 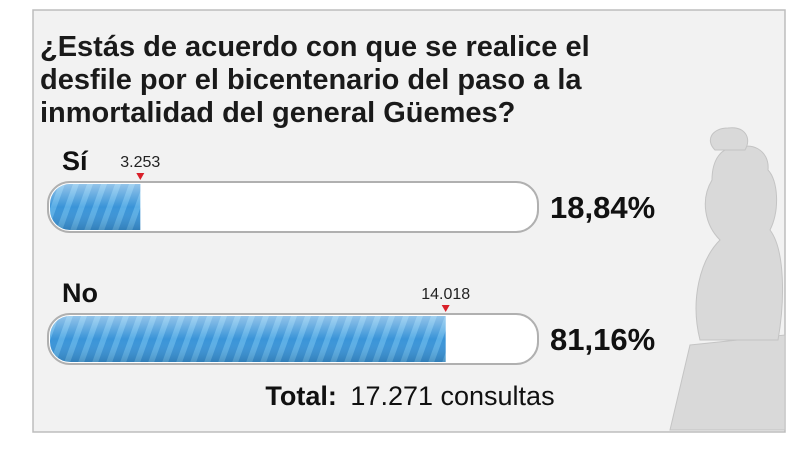 I want to click on result-row: No 14.018 81,16%, so click(x=351, y=321).